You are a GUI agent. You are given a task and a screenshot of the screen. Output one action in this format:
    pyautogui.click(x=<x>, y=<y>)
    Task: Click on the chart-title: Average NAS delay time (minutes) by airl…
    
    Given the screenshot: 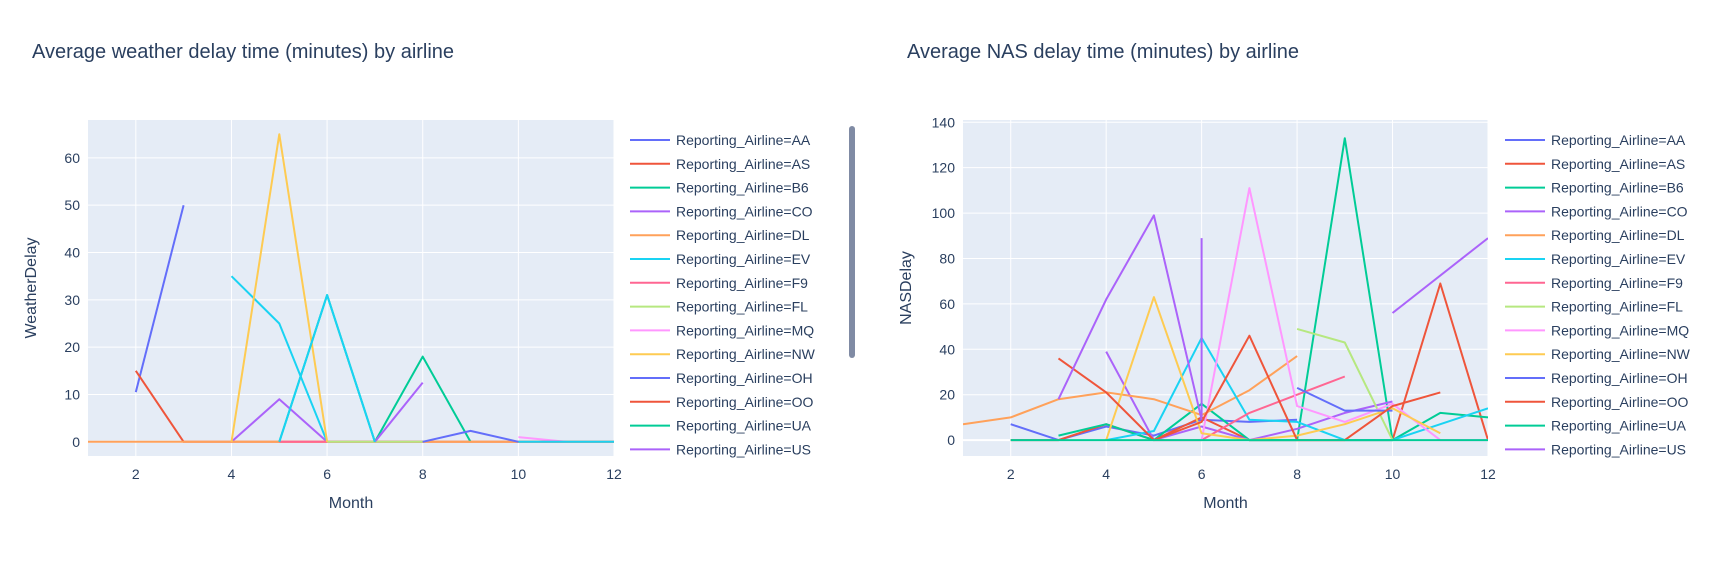 What is the action you would take?
    pyautogui.click(x=1103, y=52)
    